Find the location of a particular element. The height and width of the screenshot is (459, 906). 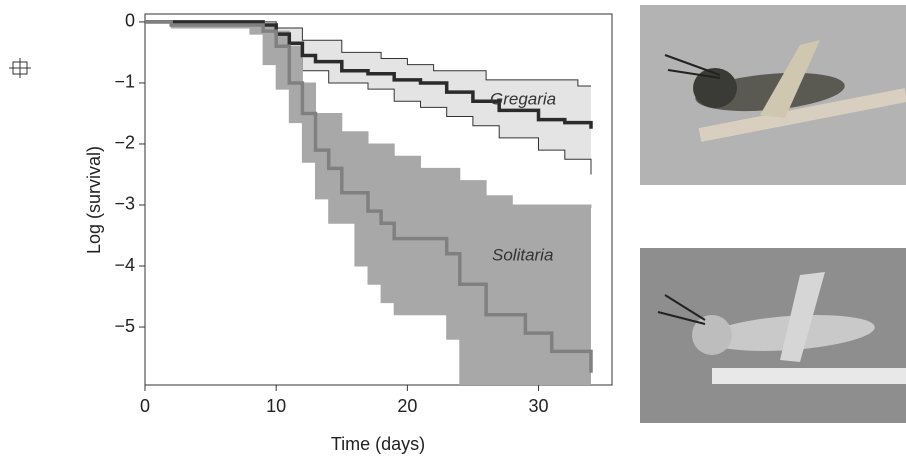

x-tick-label: 30 is located at coordinates (539, 406).